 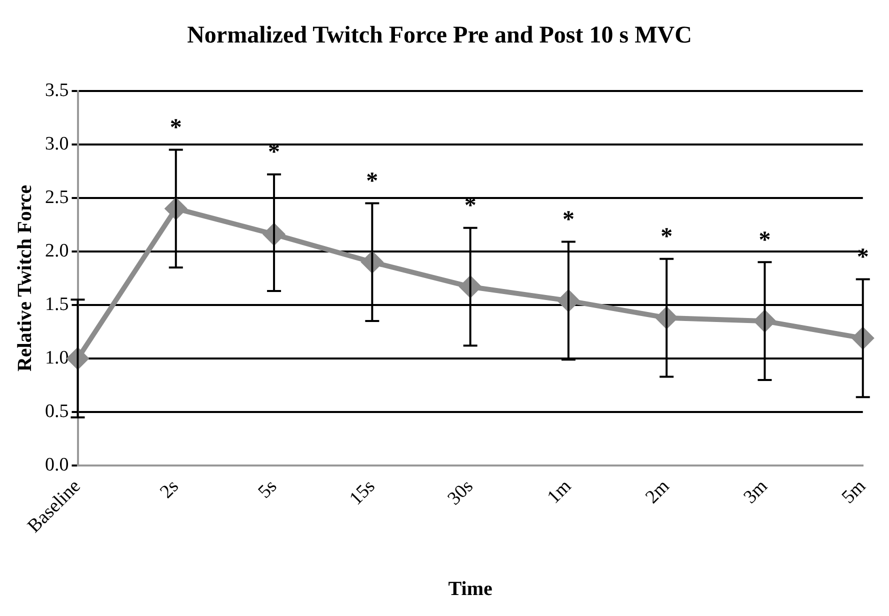 What do you see at coordinates (169, 489) in the screenshot?
I see `x-tick-label: 2s` at bounding box center [169, 489].